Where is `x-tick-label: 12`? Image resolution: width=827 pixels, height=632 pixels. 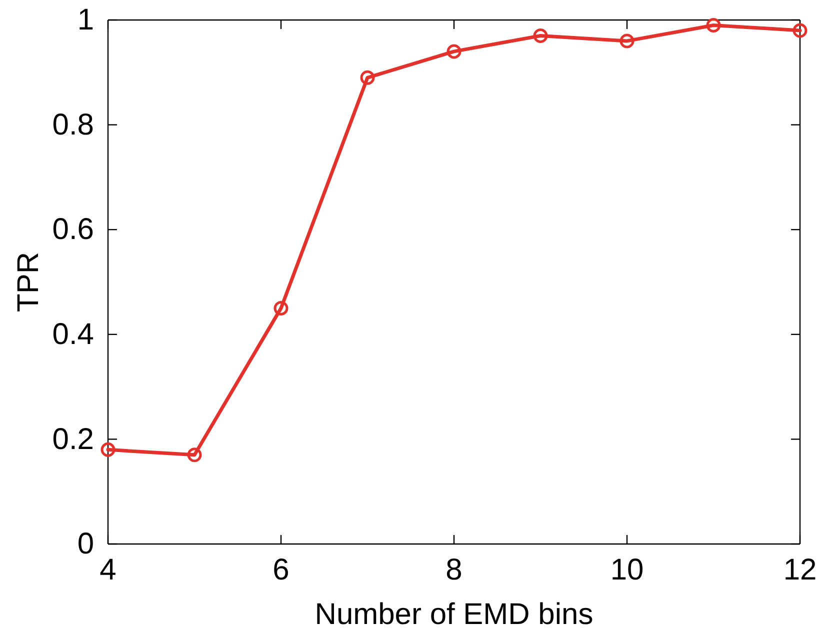 x-tick-label: 12 is located at coordinates (800, 569).